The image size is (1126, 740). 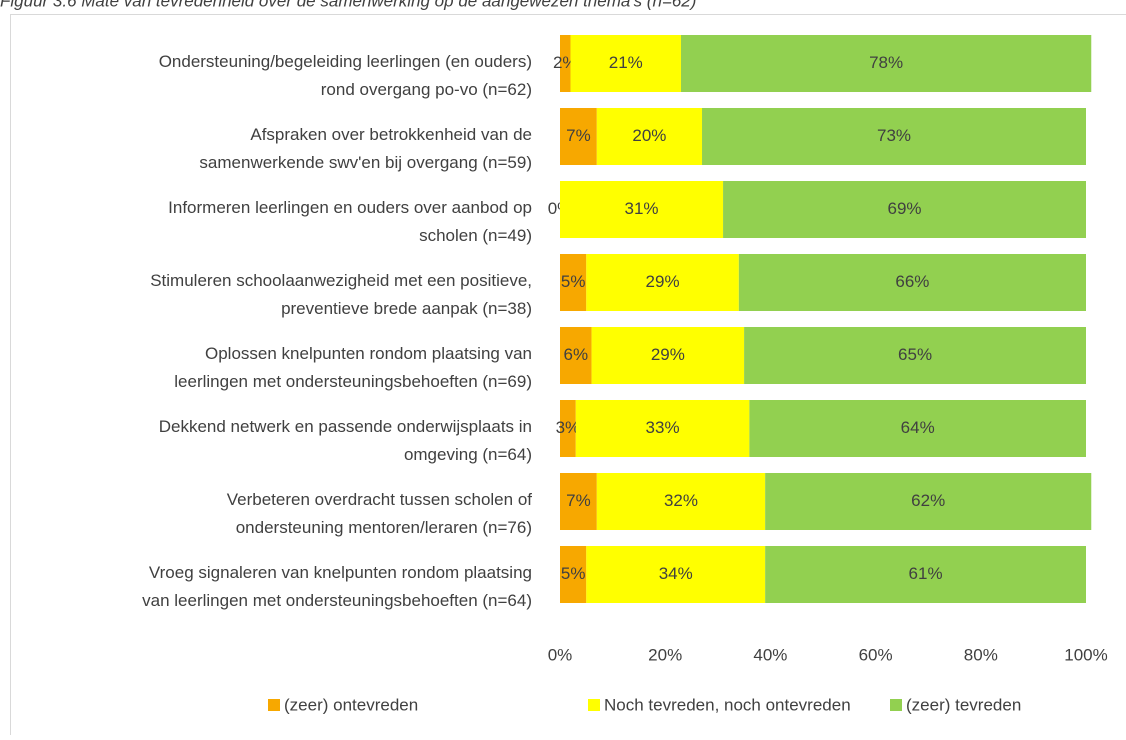 What do you see at coordinates (963, 704) in the screenshot?
I see `legend-label: (zeer) tevreden` at bounding box center [963, 704].